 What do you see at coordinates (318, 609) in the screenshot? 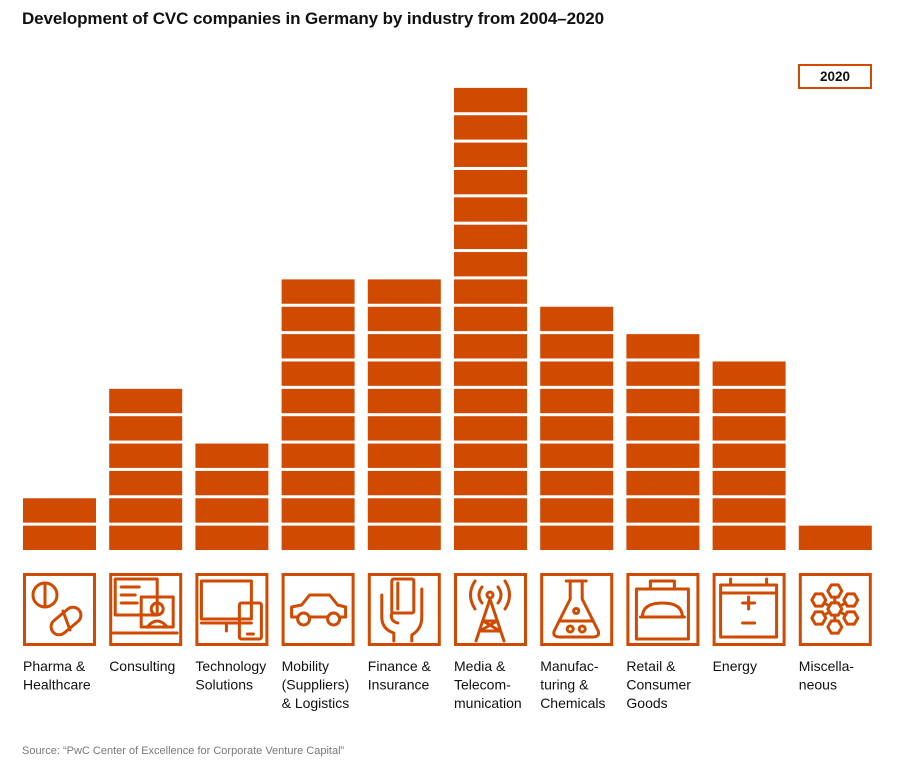
I see `car-icon` at bounding box center [318, 609].